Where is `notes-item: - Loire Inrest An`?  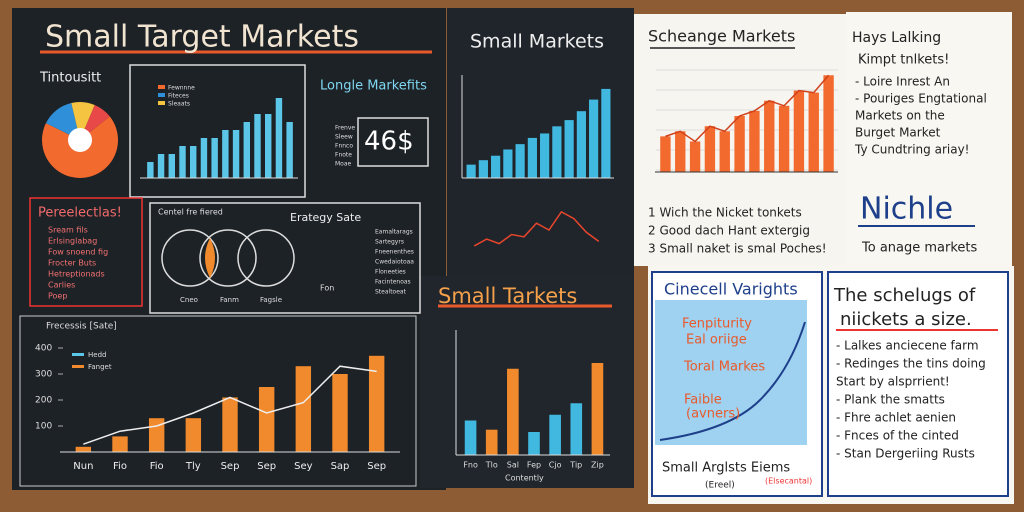 notes-item: - Loire Inrest An is located at coordinates (902, 82).